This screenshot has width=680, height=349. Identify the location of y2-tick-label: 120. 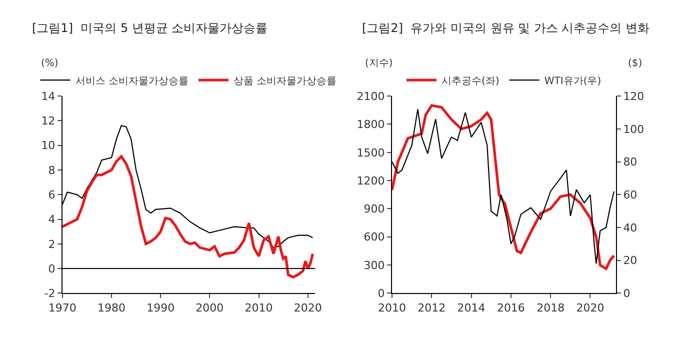
(633, 96).